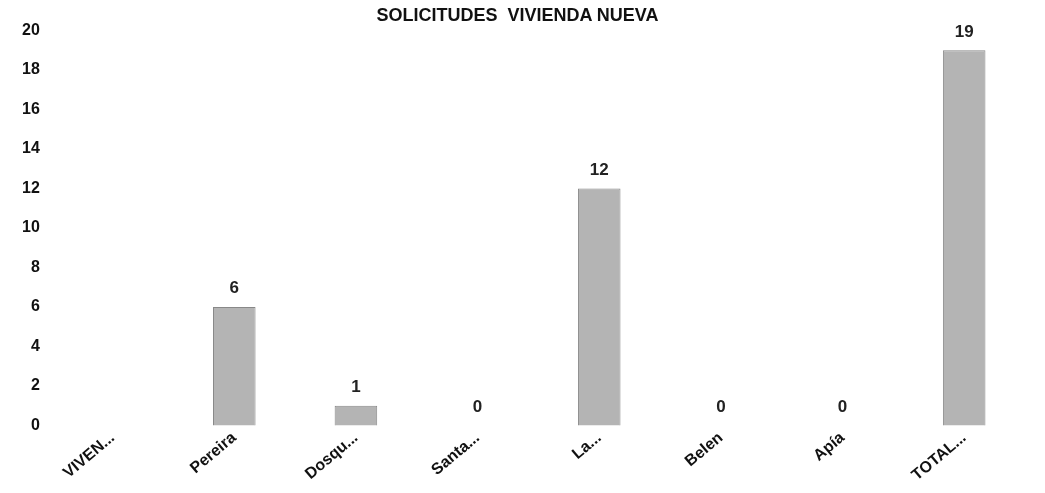 This screenshot has height=493, width=1045. What do you see at coordinates (31, 227) in the screenshot?
I see `y-tick-label: 10` at bounding box center [31, 227].